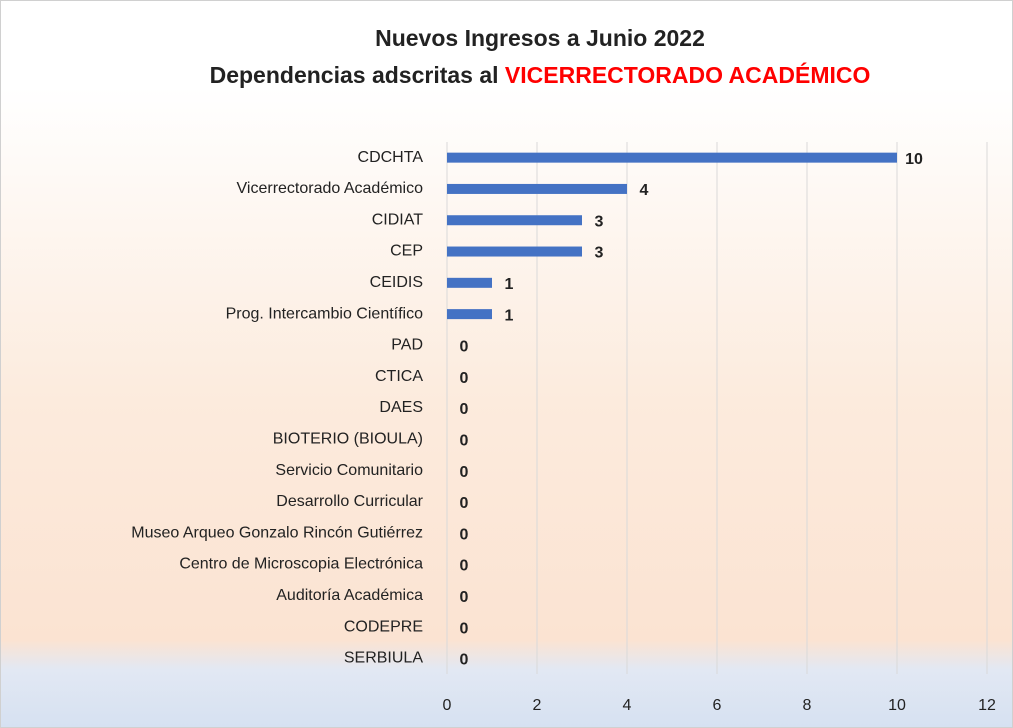  What do you see at coordinates (349, 470) in the screenshot?
I see `y-tick-label: Servicio Comunitario` at bounding box center [349, 470].